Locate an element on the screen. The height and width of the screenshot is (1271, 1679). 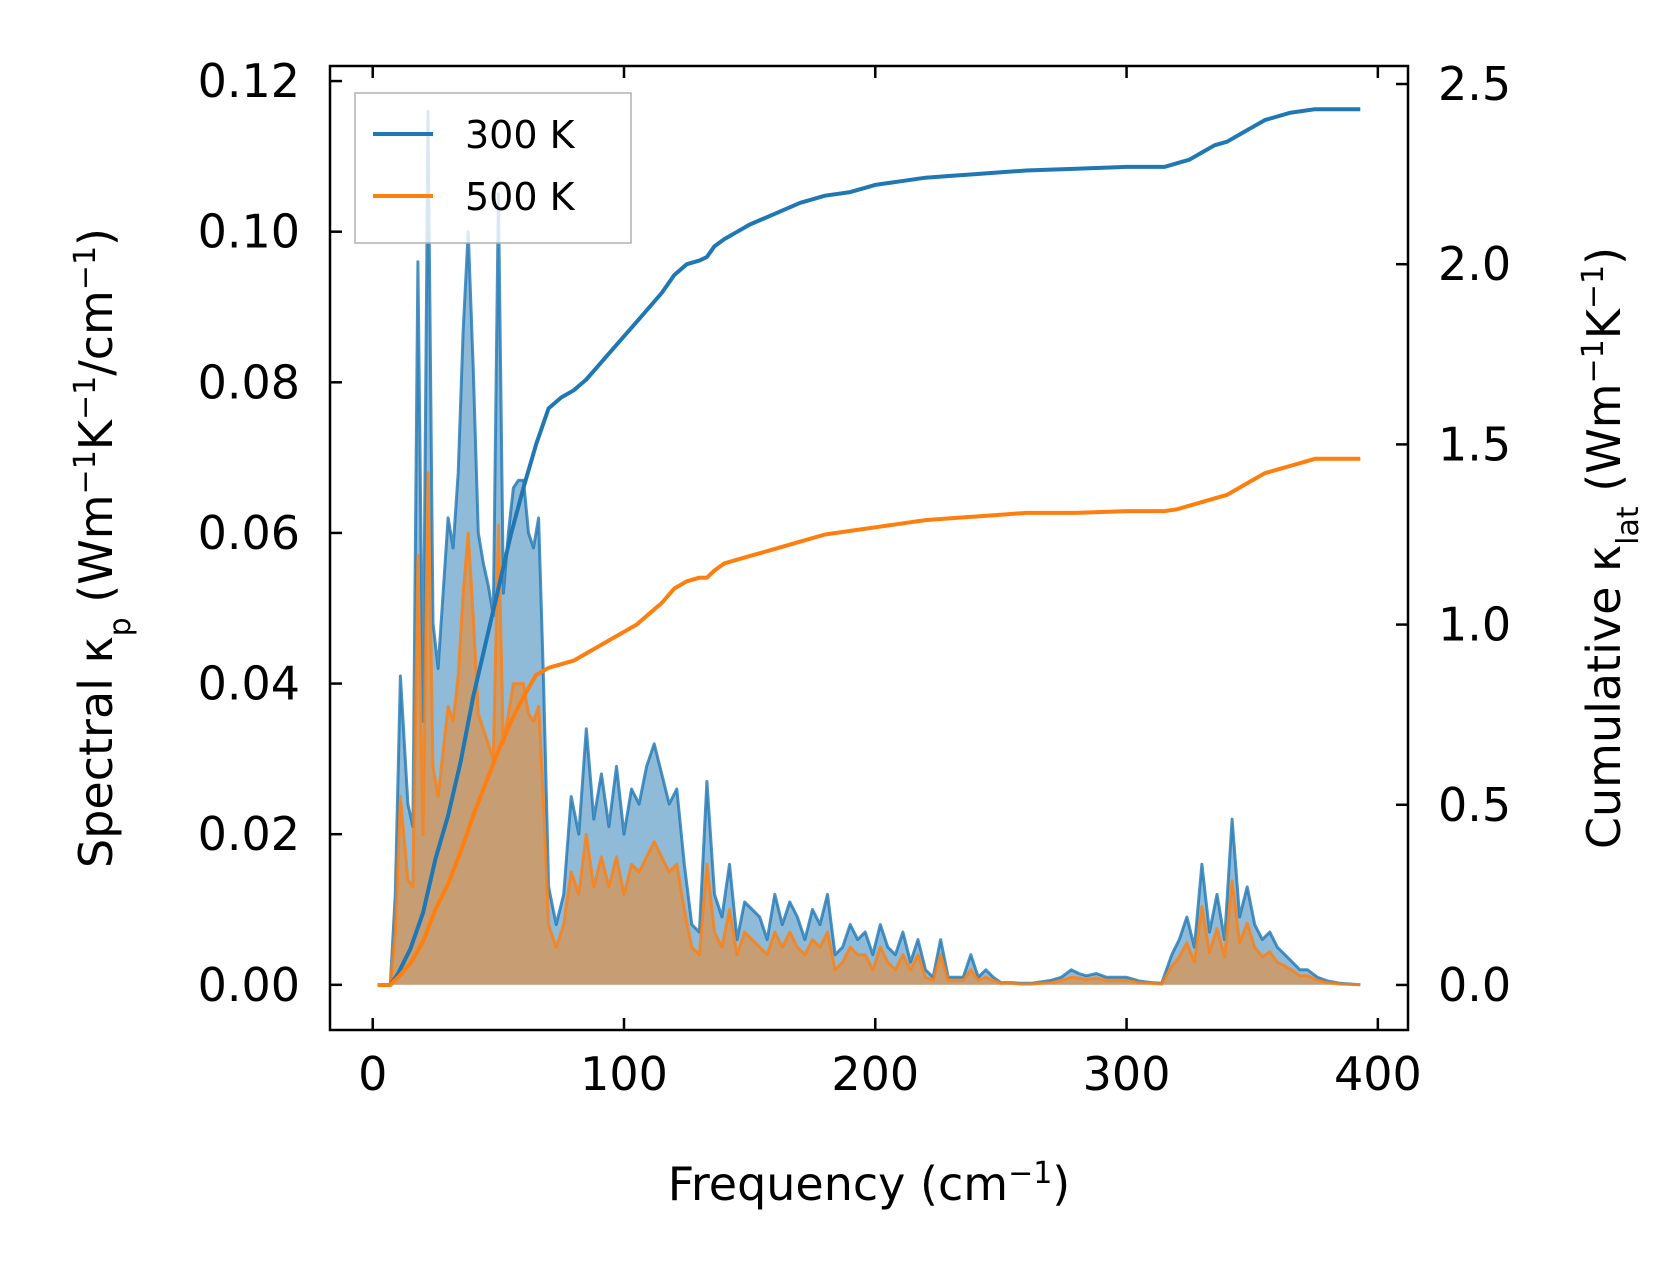
left-y-tick-label: 0.00 is located at coordinates (249, 985).